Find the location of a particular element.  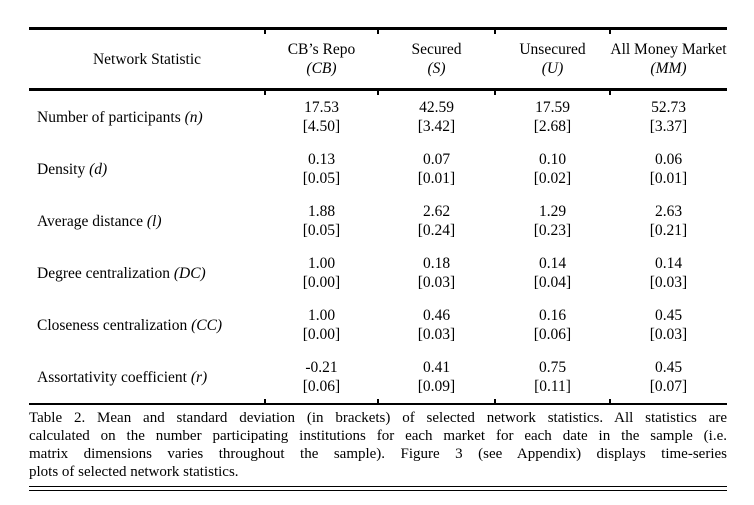

cell-mean: 2.63 is located at coordinates (668, 211).